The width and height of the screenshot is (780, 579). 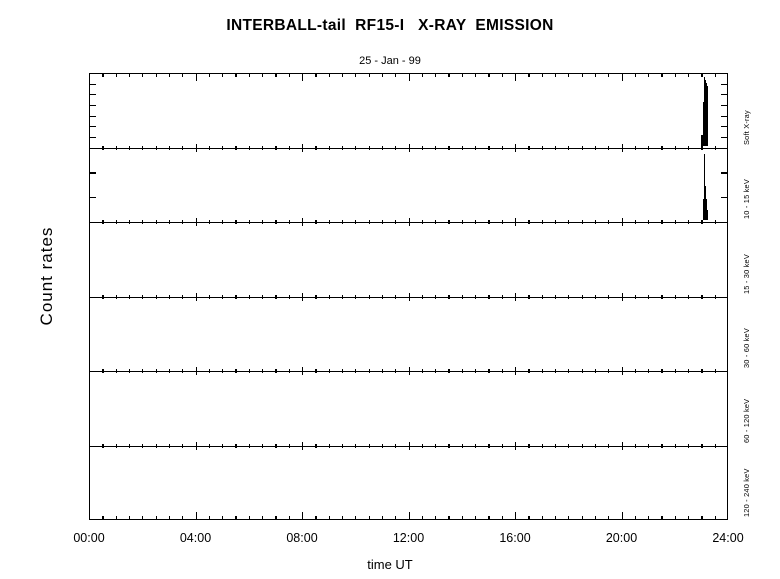 What do you see at coordinates (390, 61) in the screenshot?
I see `chart-subtitle: 25 - Jan - 99` at bounding box center [390, 61].